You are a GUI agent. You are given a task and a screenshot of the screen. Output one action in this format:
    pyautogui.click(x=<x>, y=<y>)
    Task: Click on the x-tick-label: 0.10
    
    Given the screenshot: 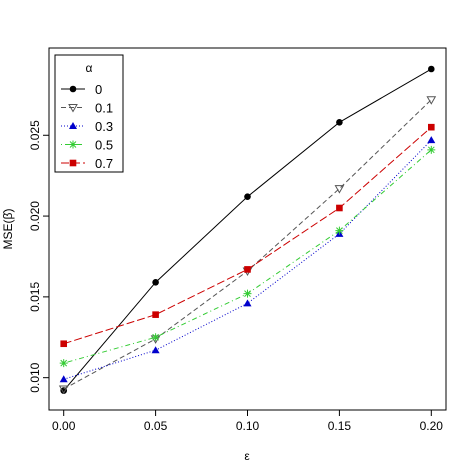 What is the action you would take?
    pyautogui.click(x=248, y=426)
    